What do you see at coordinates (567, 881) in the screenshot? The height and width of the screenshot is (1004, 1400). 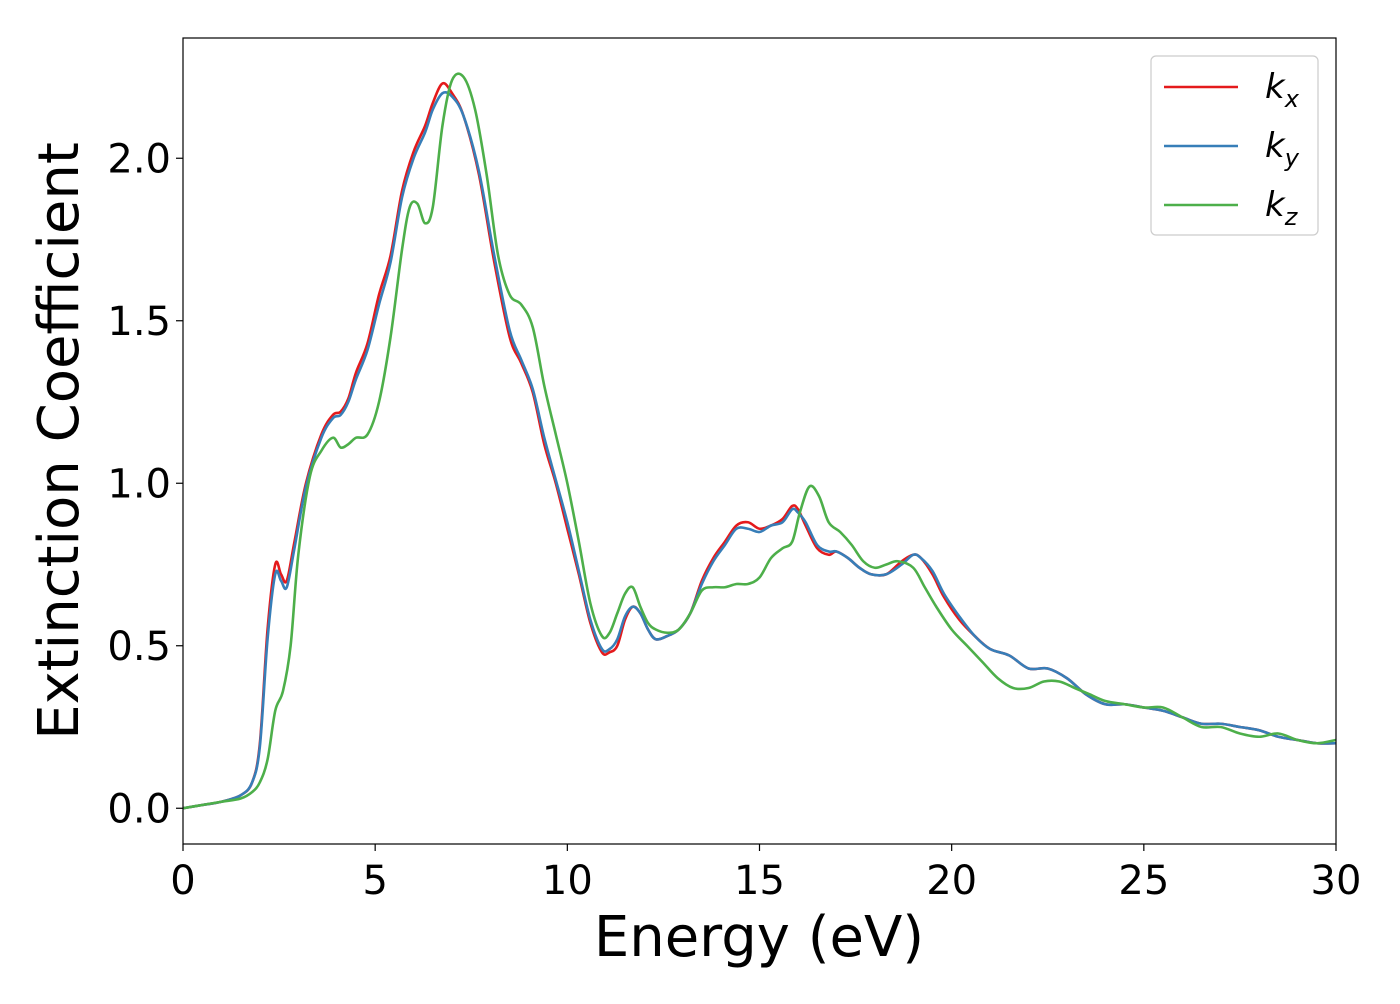 I see `x-tick-label: 10` at bounding box center [567, 881].